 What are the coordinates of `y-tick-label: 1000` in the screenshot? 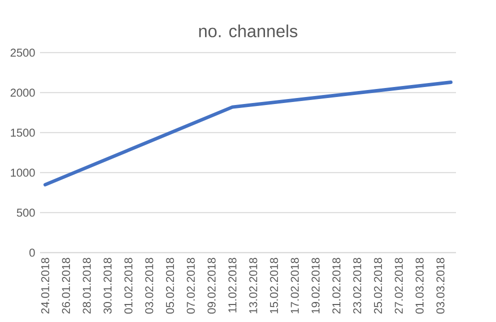 It's located at (22, 172).